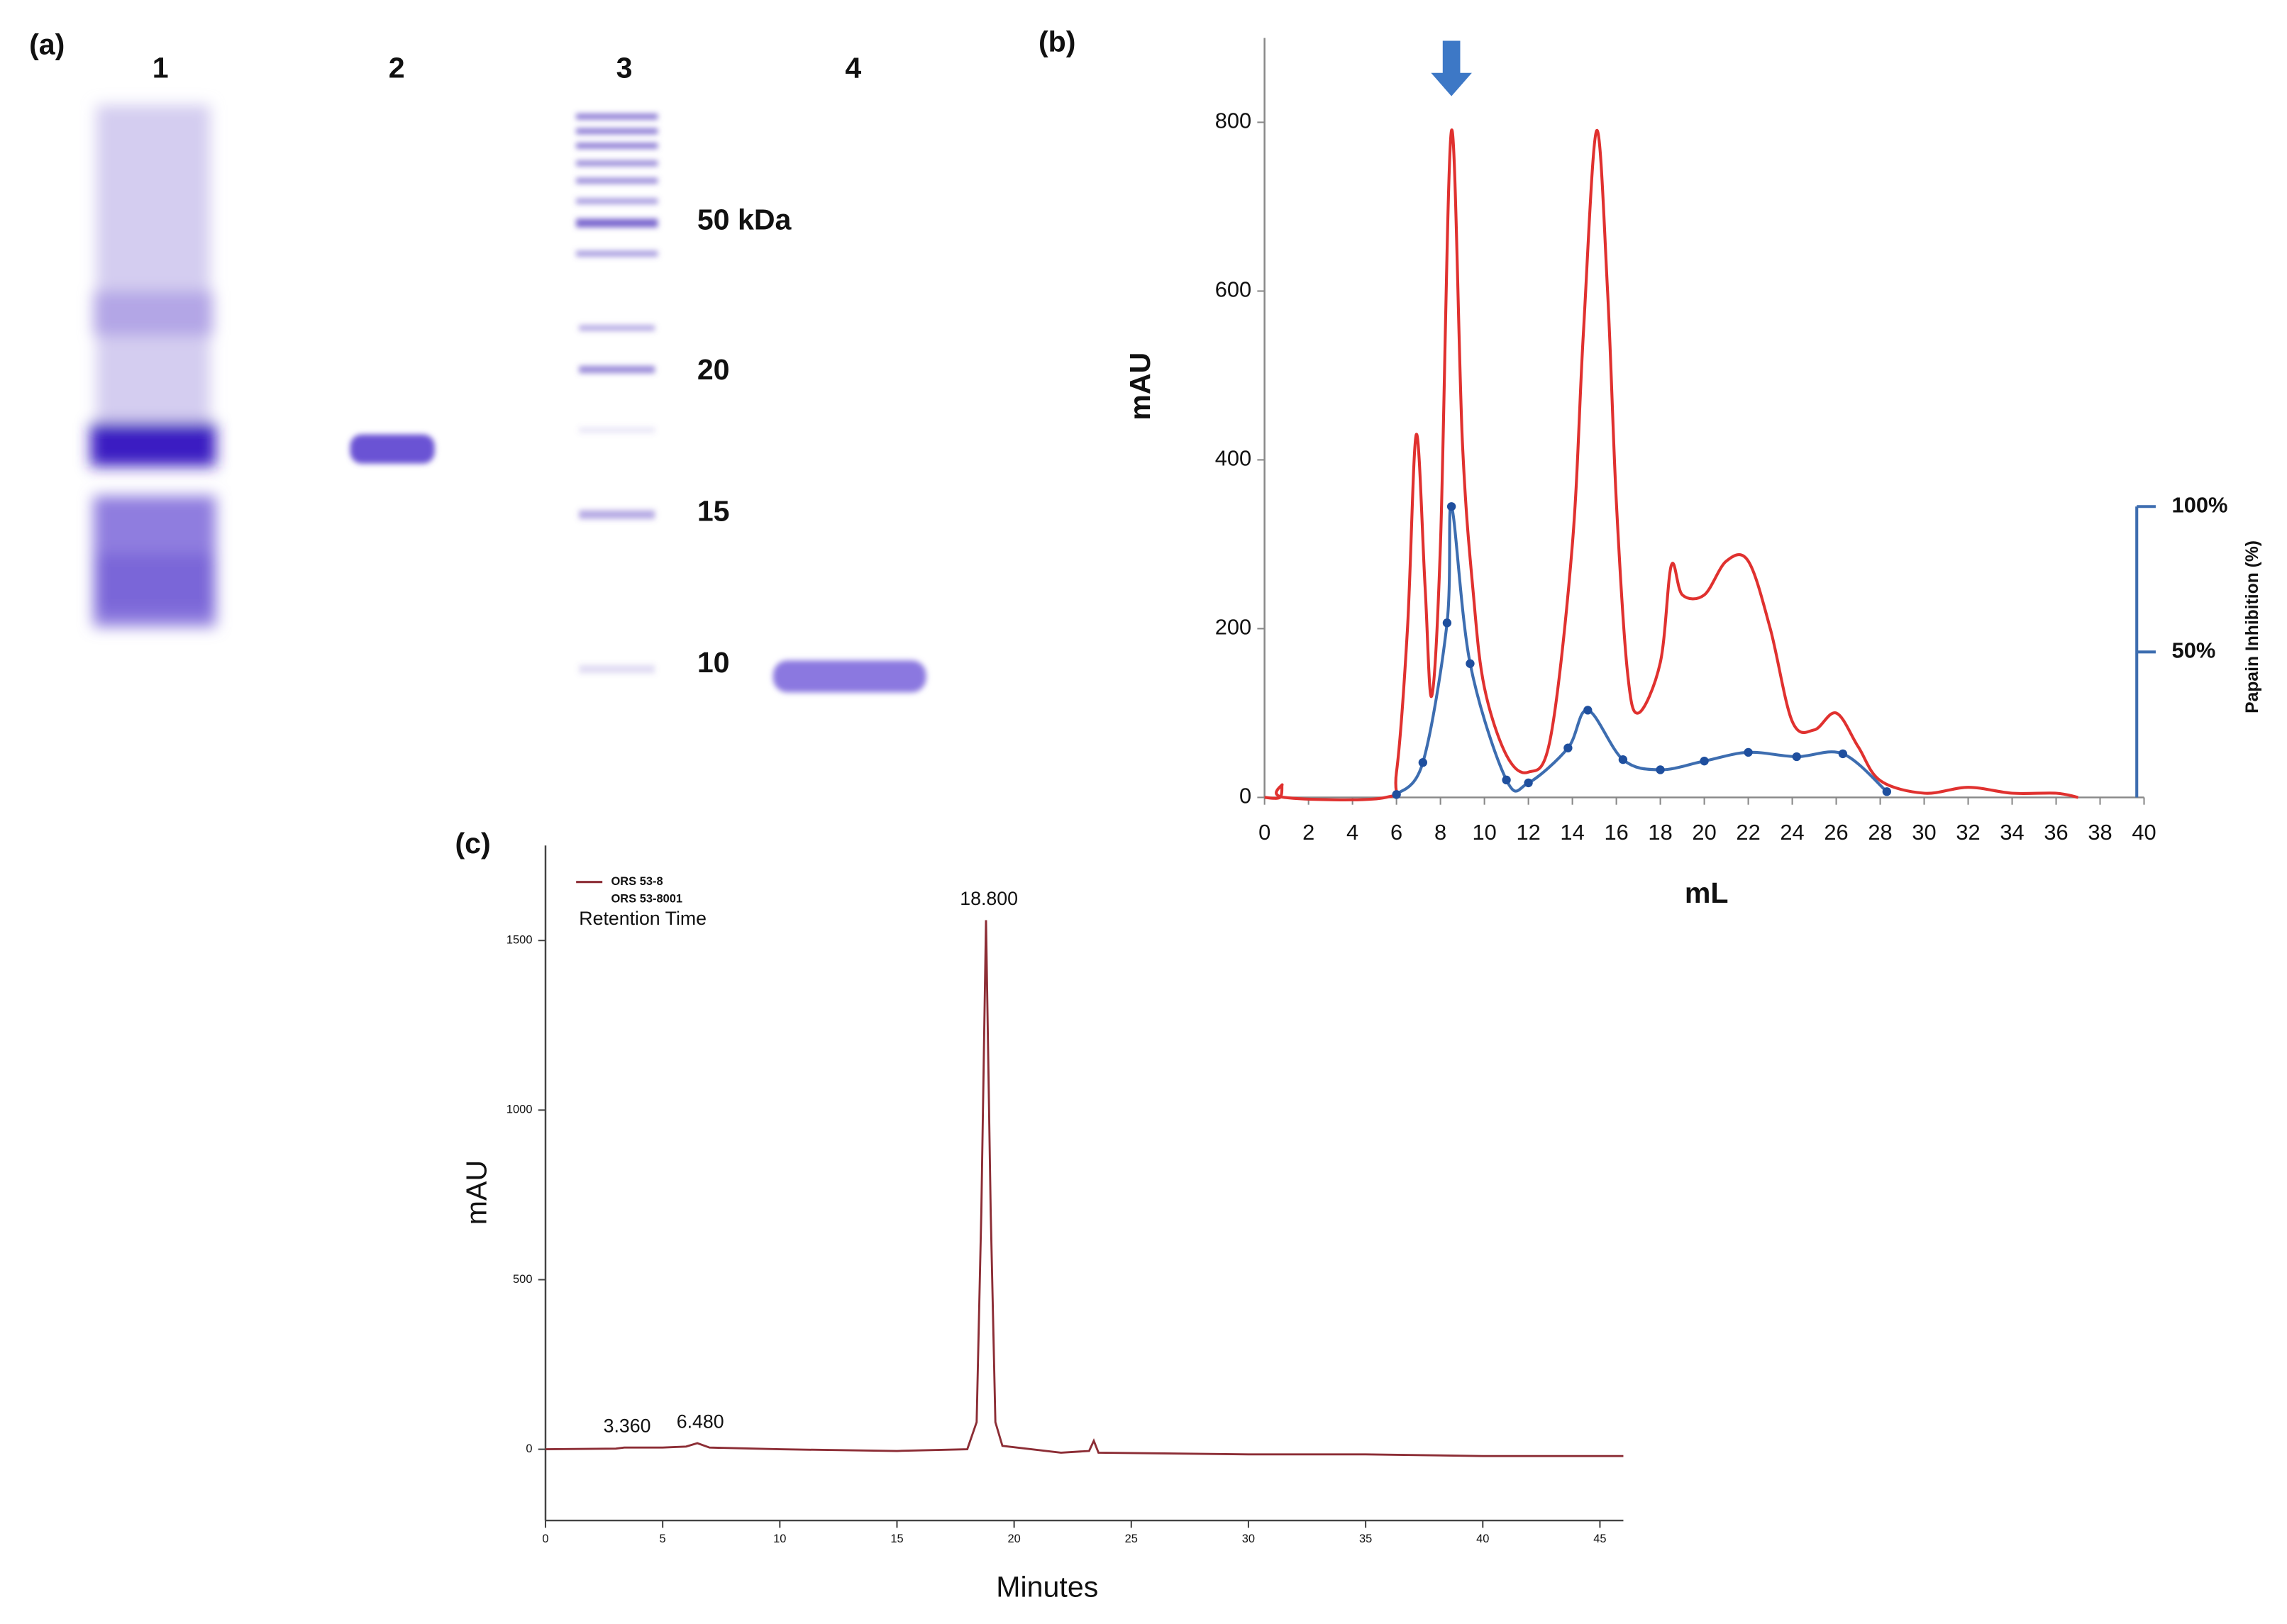 The width and height of the screenshot is (2287, 1624). Describe the element at coordinates (1233, 121) in the screenshot. I see `y-tick-label: 800` at that location.